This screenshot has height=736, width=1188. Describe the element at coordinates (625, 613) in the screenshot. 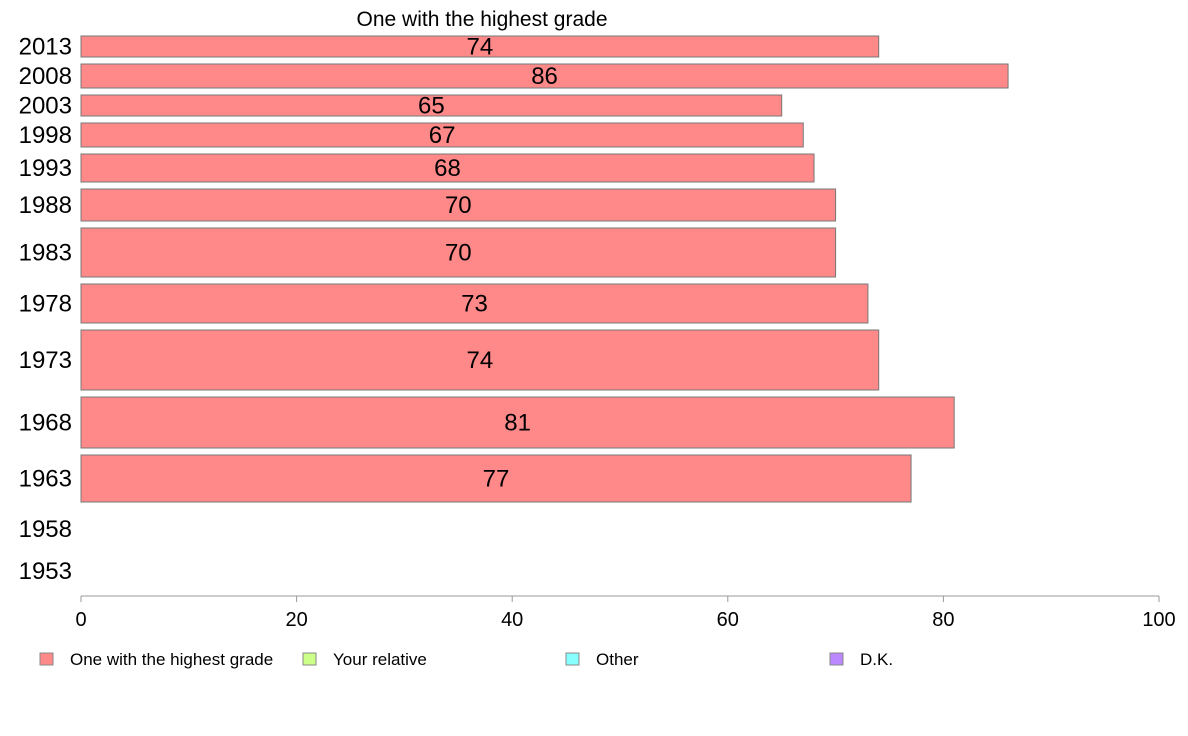

I see `x-axis: 0 20 40 60 80 100` at that location.